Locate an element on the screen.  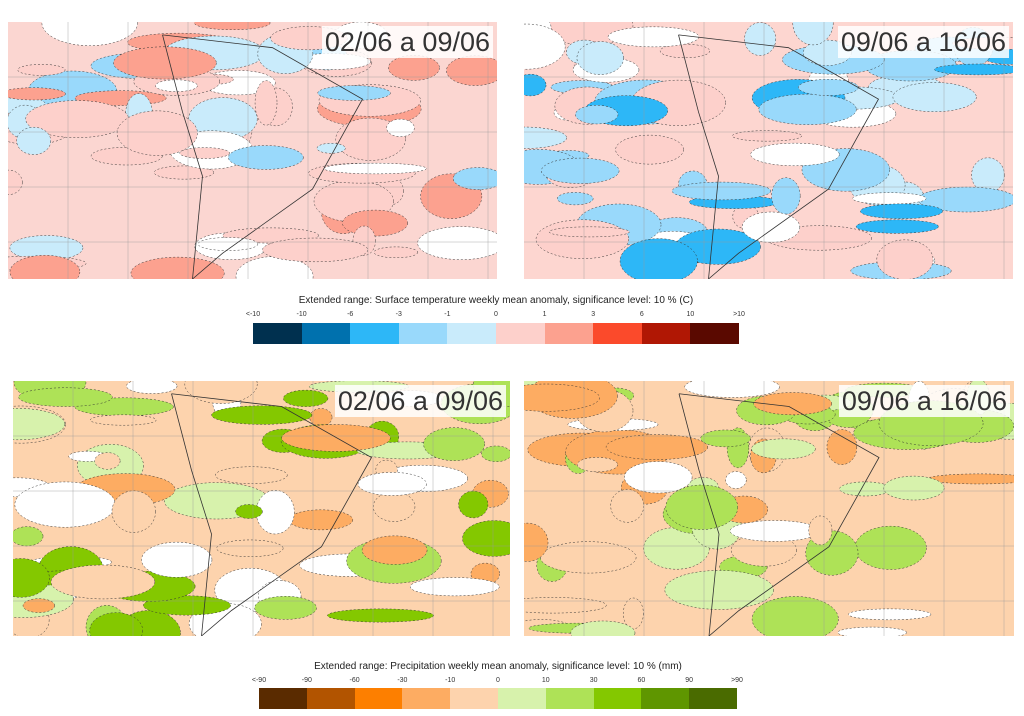
temp-colorbar is located at coordinates (496, 333).